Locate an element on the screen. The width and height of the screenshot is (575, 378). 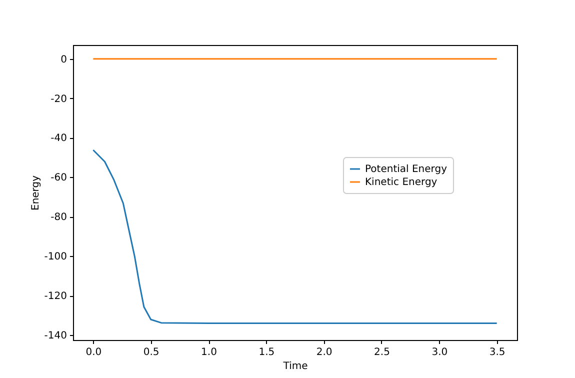
y-tick-label: 0 is located at coordinates (63, 60).